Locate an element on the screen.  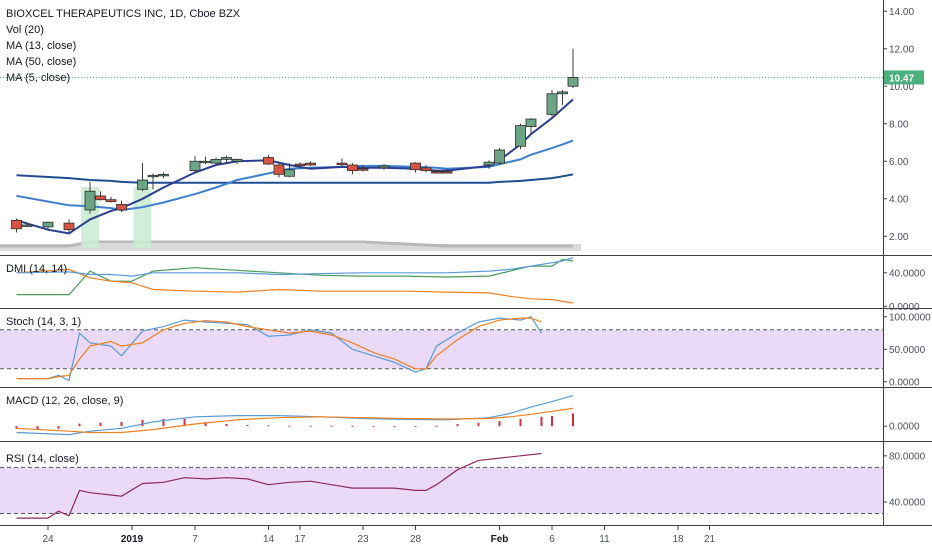
stoch_k-line is located at coordinates (279, 349).